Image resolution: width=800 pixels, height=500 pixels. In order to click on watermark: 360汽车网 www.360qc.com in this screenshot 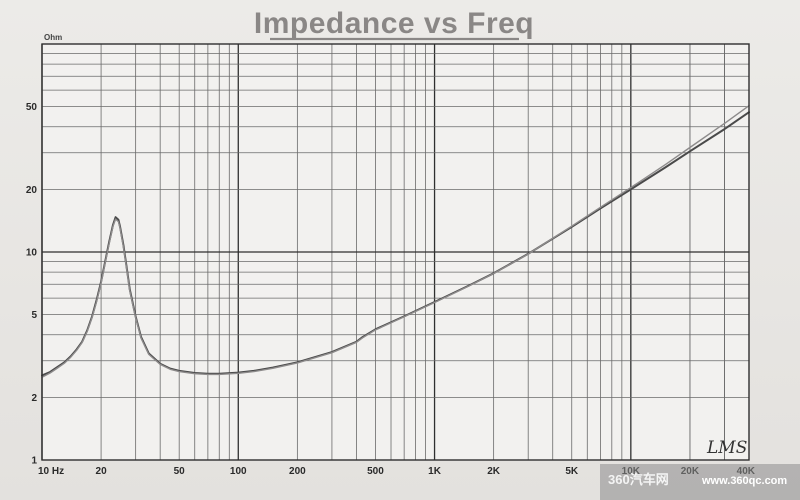, I will do `click(700, 482)`.